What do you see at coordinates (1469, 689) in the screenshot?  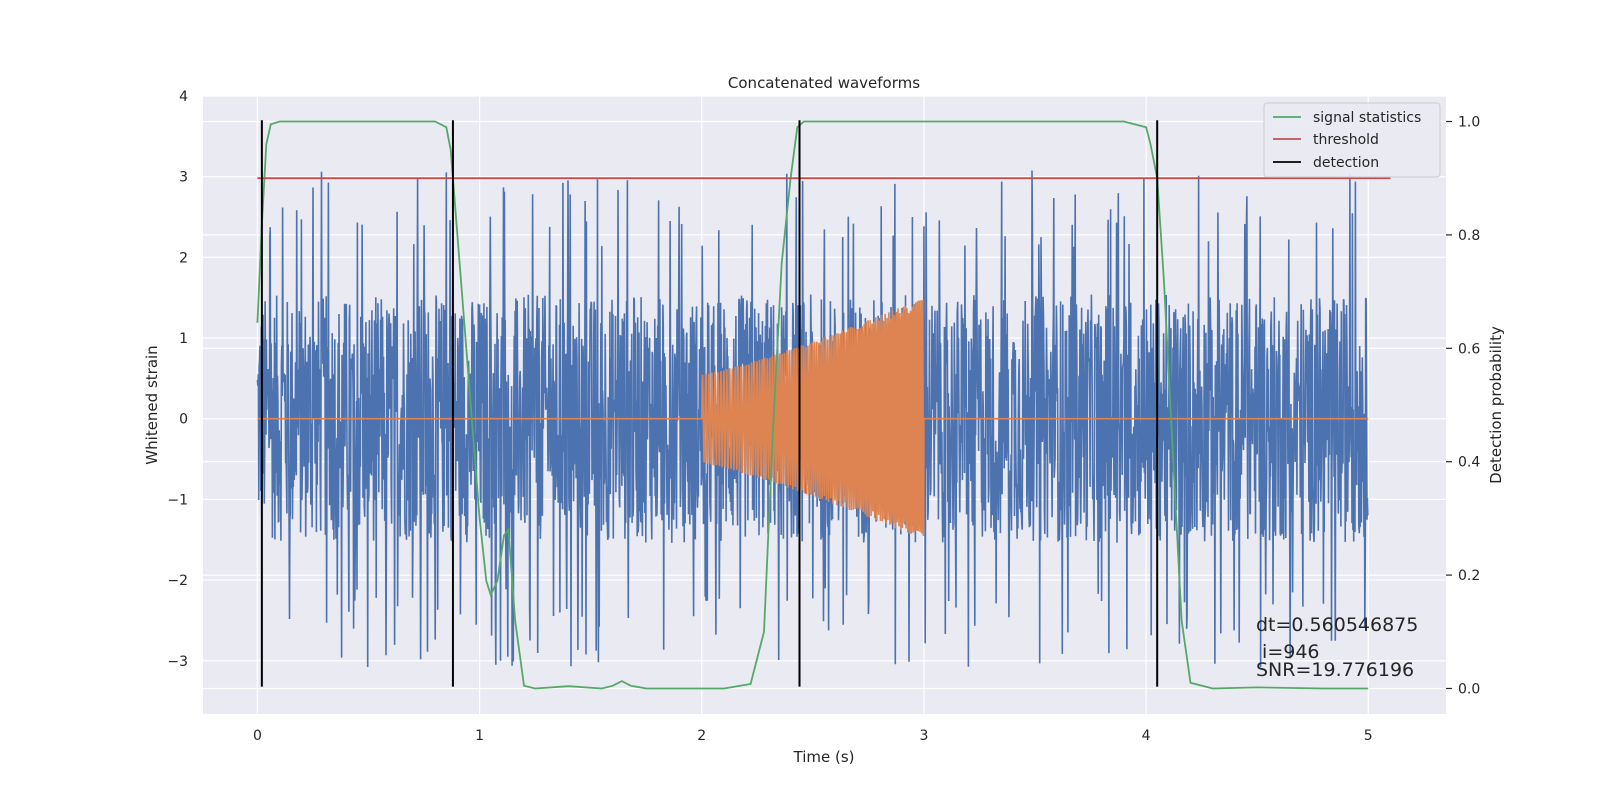 I see `y2-tick-label: 0.0` at bounding box center [1469, 689].